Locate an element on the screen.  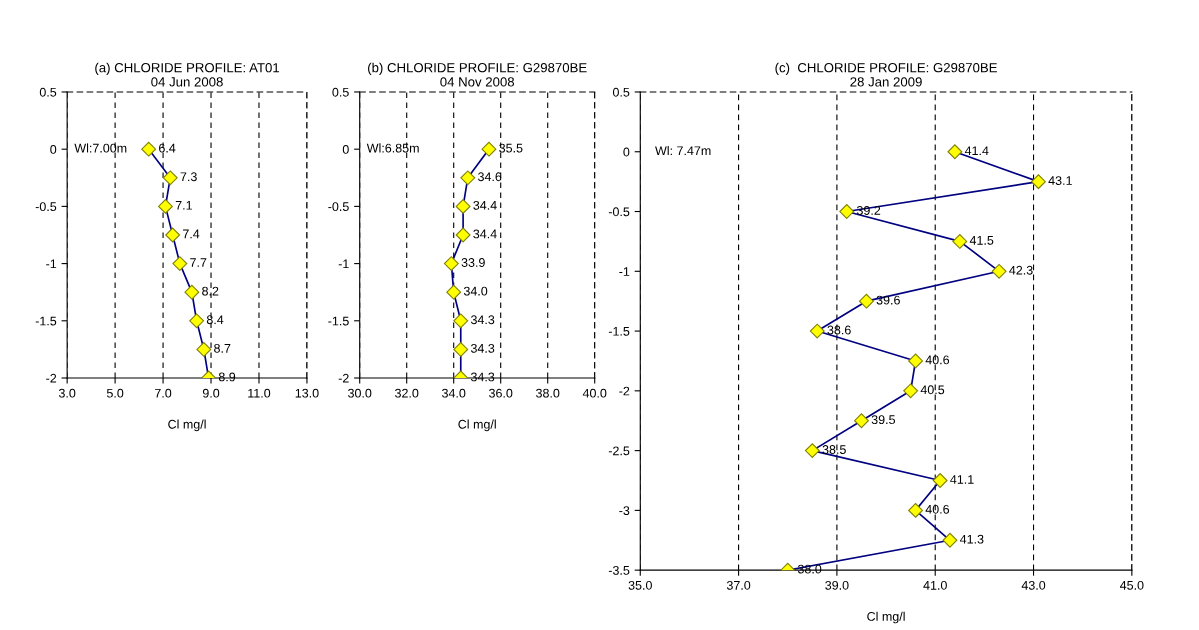
x-tick-label: 5.0 is located at coordinates (115, 393).